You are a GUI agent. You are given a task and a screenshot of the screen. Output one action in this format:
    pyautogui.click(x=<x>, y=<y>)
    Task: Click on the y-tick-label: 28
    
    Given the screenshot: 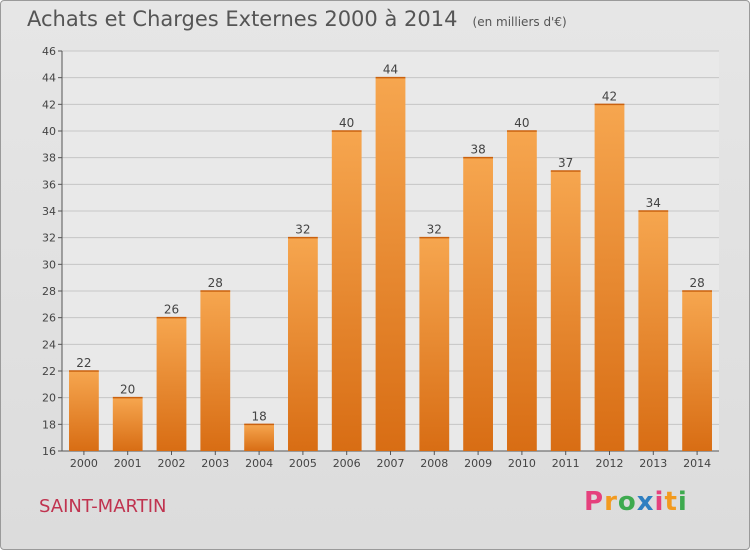 What is the action you would take?
    pyautogui.click(x=49, y=291)
    